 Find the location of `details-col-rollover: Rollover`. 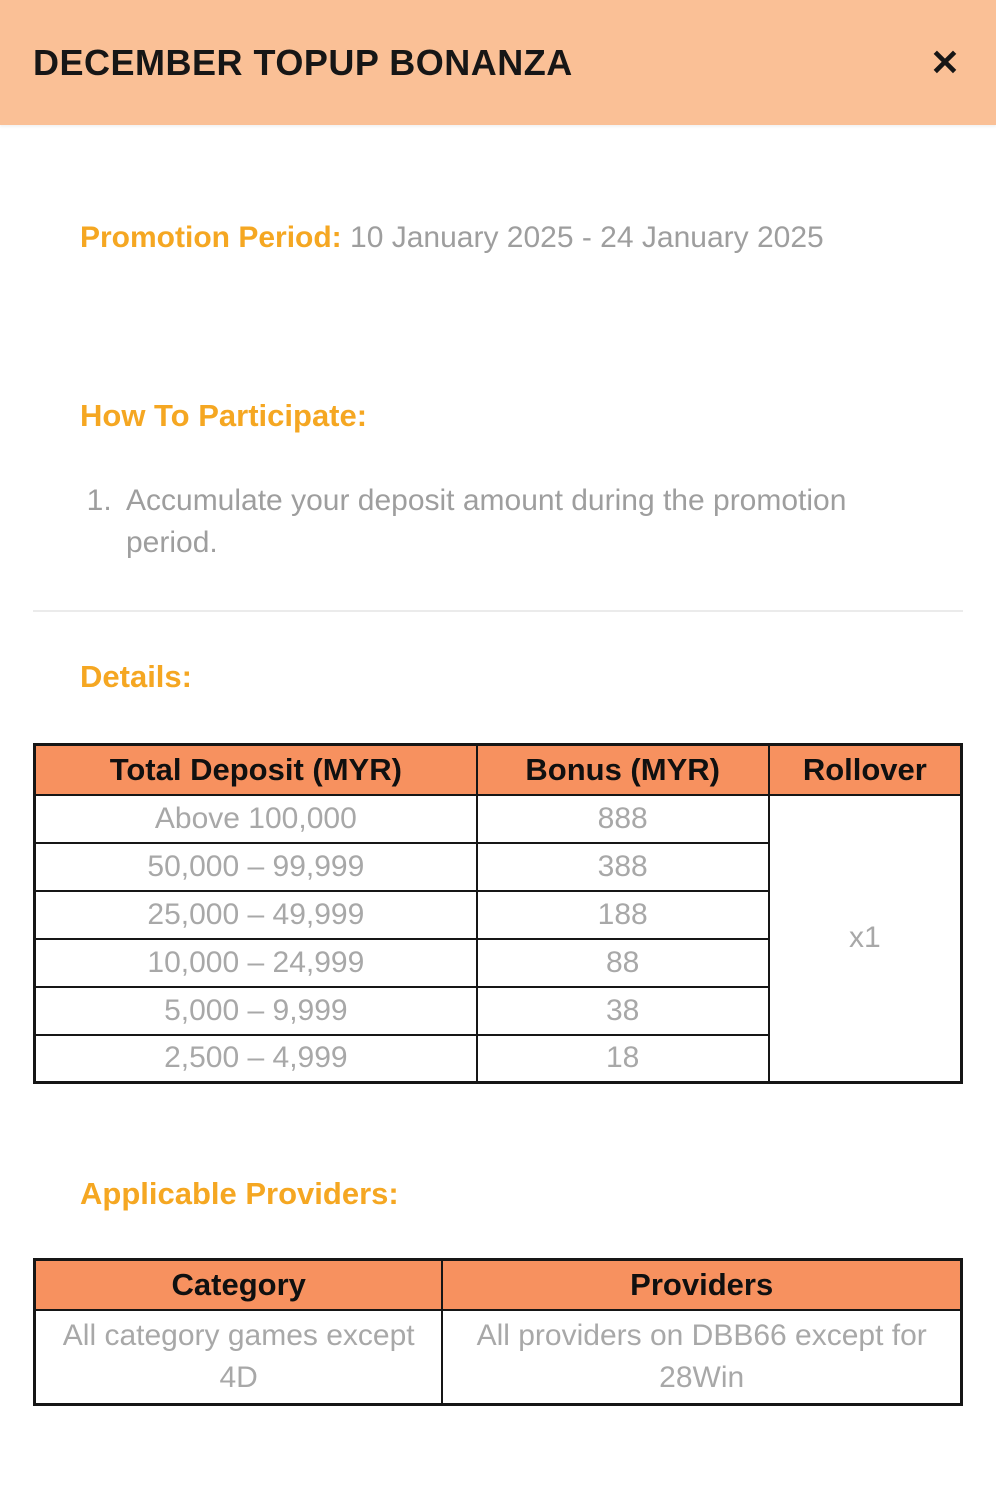

details-col-rollover: Rollover is located at coordinates (865, 769).